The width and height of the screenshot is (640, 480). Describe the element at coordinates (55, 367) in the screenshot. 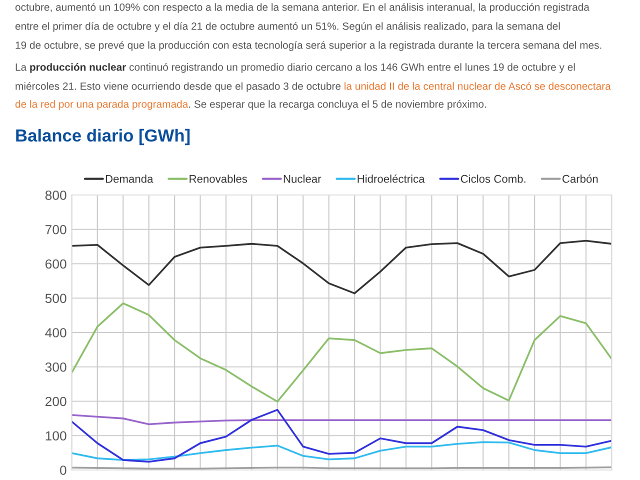

I see `y-tick-label: 300` at that location.